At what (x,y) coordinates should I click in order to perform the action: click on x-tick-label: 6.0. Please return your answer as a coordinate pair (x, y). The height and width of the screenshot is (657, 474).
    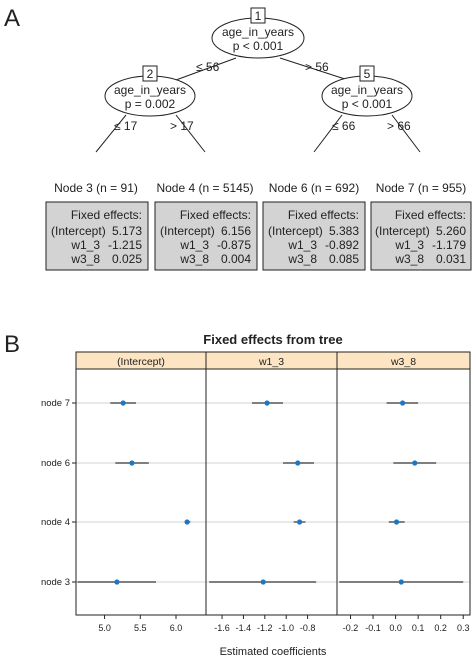
    Looking at the image, I should click on (176, 628).